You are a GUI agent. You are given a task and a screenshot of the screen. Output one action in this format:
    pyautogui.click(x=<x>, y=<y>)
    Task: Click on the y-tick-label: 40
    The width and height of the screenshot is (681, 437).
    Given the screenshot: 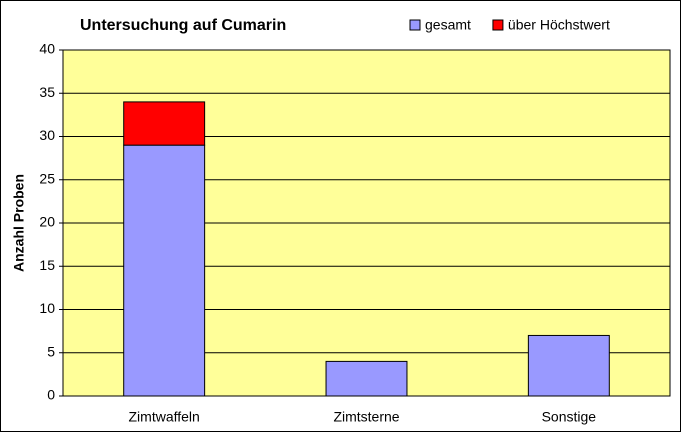 What is the action you would take?
    pyautogui.click(x=47, y=49)
    